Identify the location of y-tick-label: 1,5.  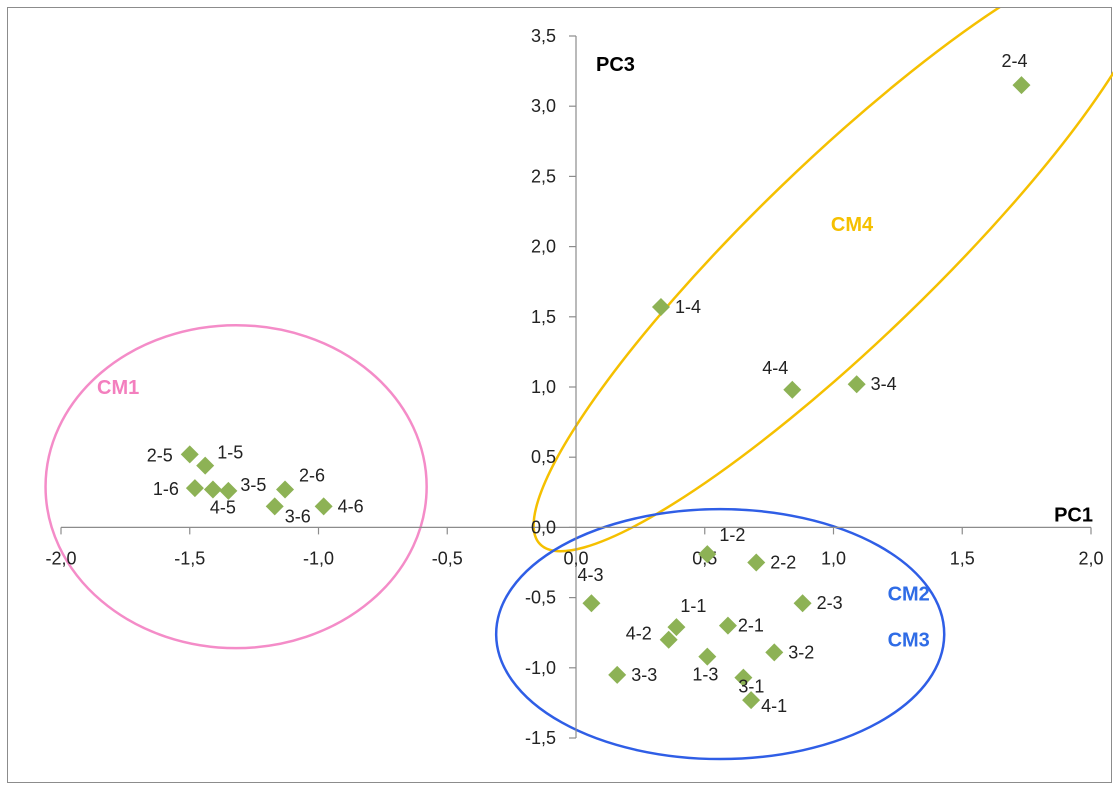
(543, 317).